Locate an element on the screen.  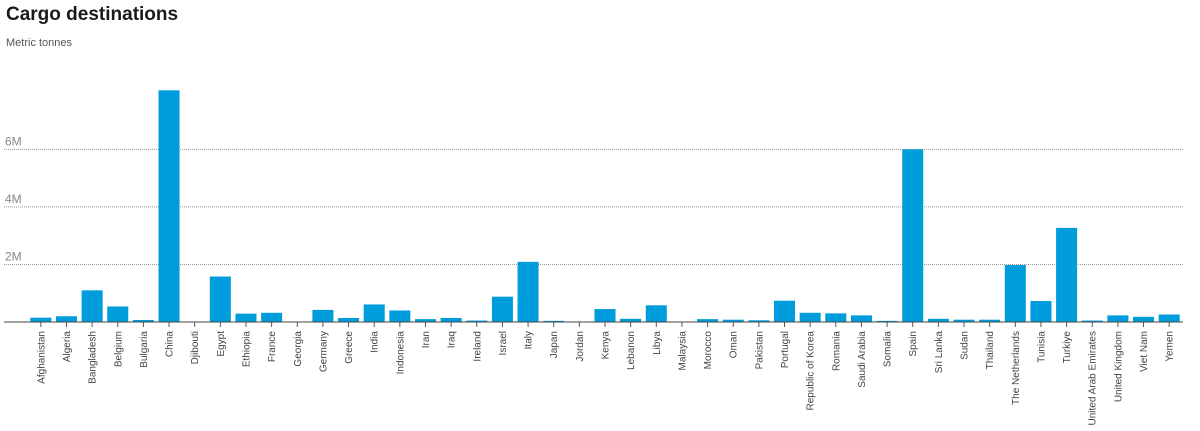
x-axis is located at coordinates (593, 324).